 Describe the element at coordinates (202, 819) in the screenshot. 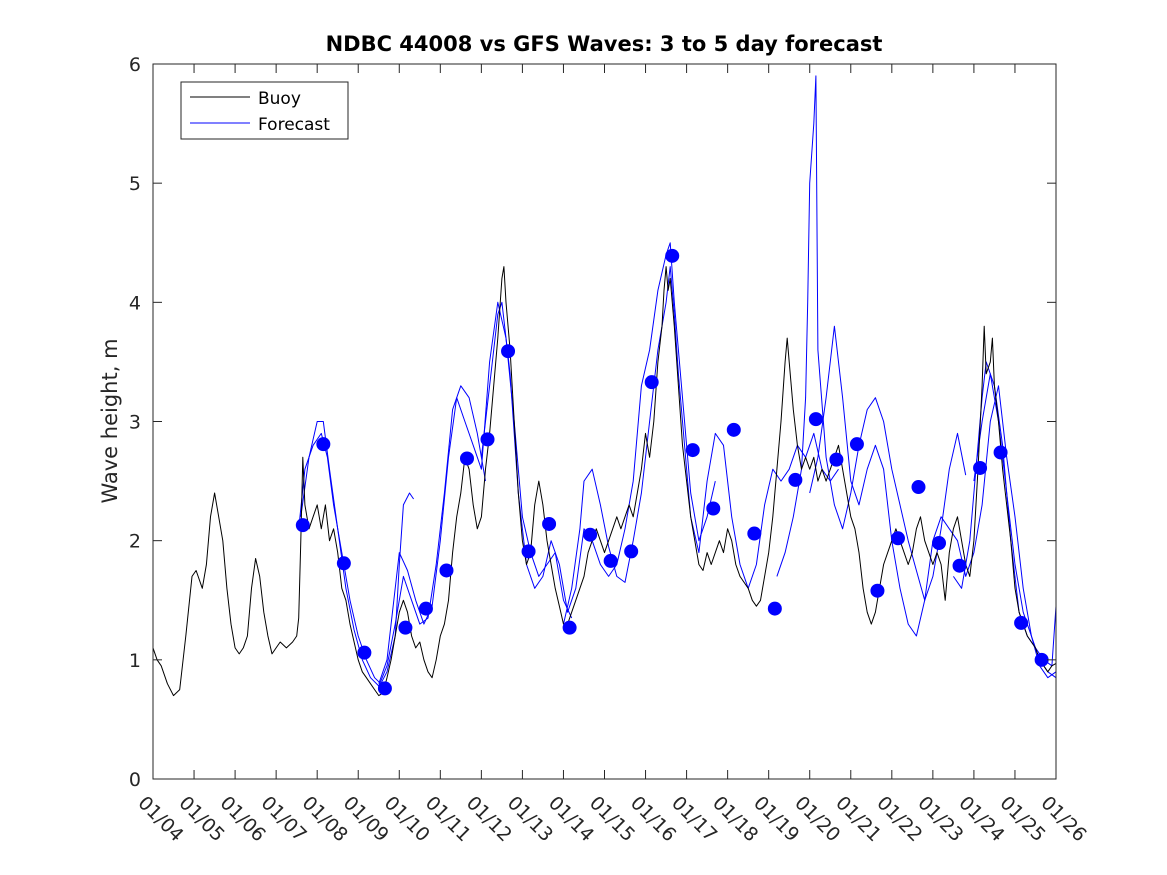

I see `x-tick-label-1: 01/05` at that location.